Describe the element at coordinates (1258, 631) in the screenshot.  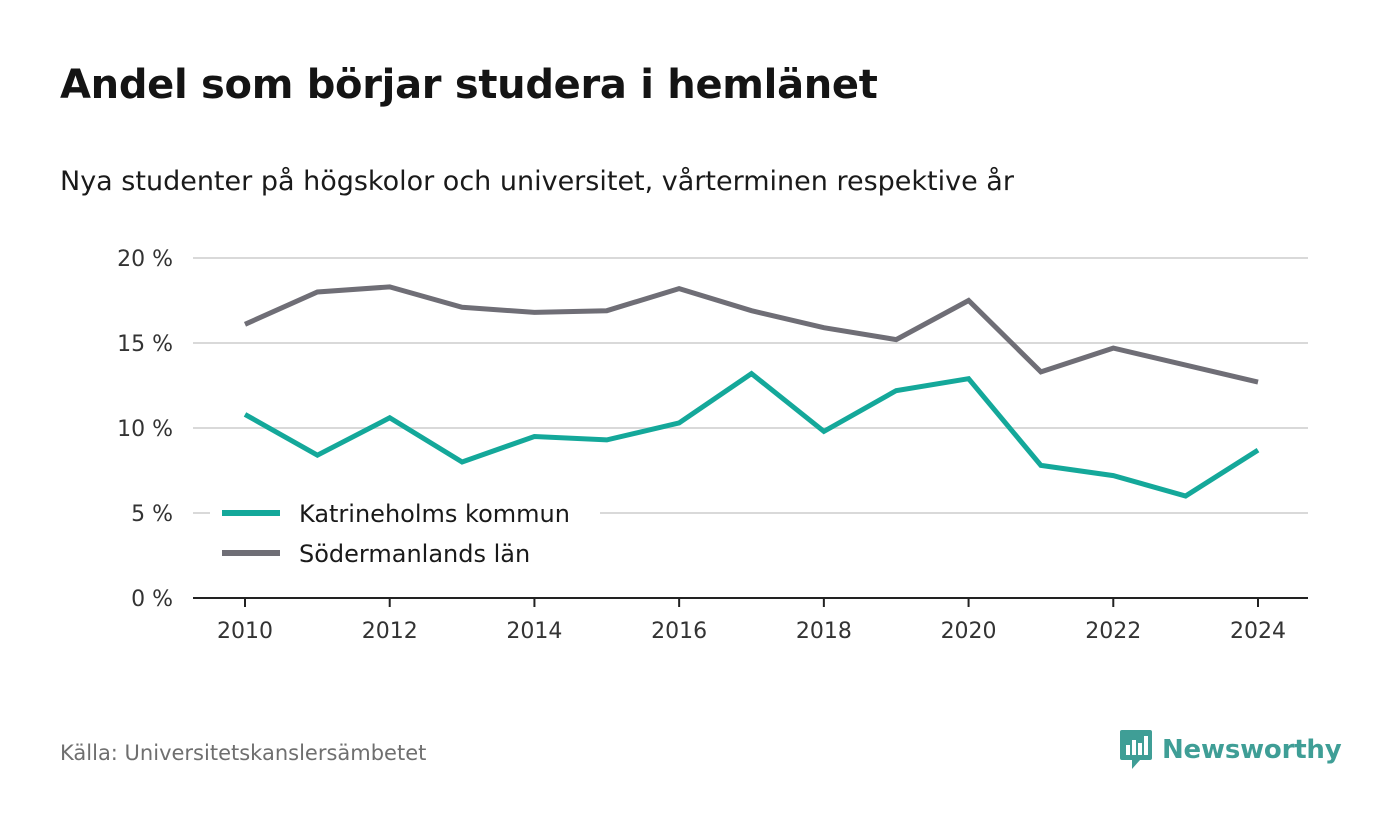
I see `x-tick-label: 2024` at that location.